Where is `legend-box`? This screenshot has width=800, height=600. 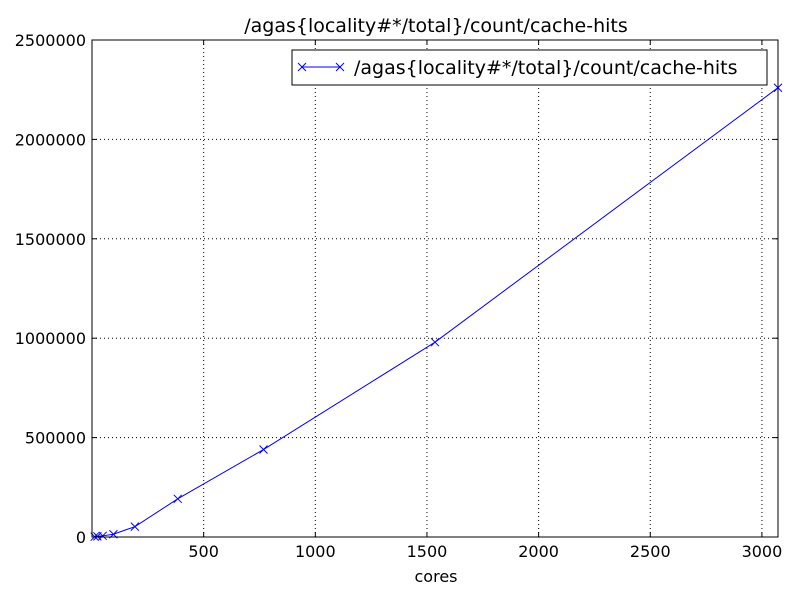
legend-box is located at coordinates (529, 67).